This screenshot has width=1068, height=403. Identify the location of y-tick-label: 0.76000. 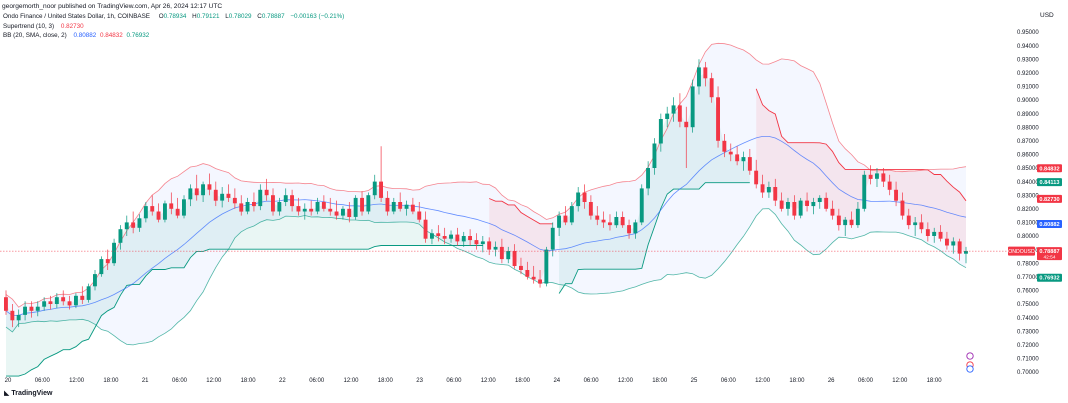
(1028, 292).